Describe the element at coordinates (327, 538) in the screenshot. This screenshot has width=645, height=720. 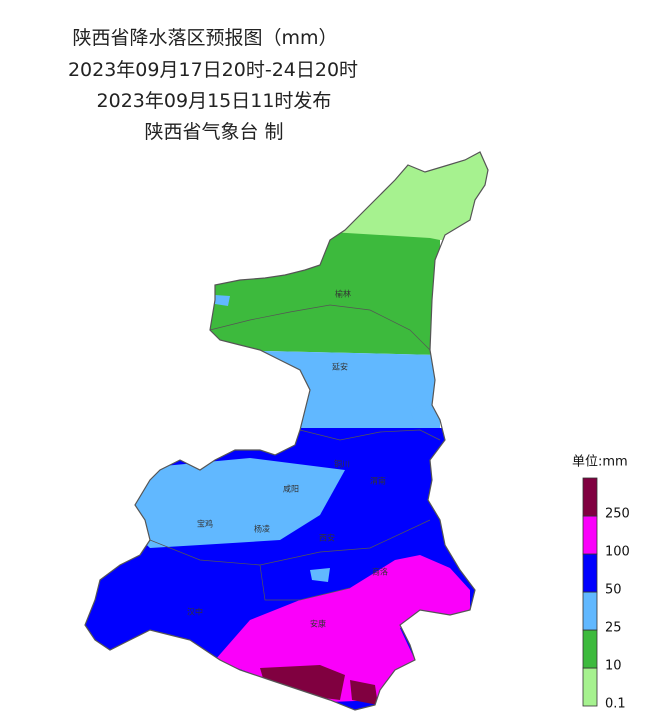
I see `city-label: 西安` at that location.